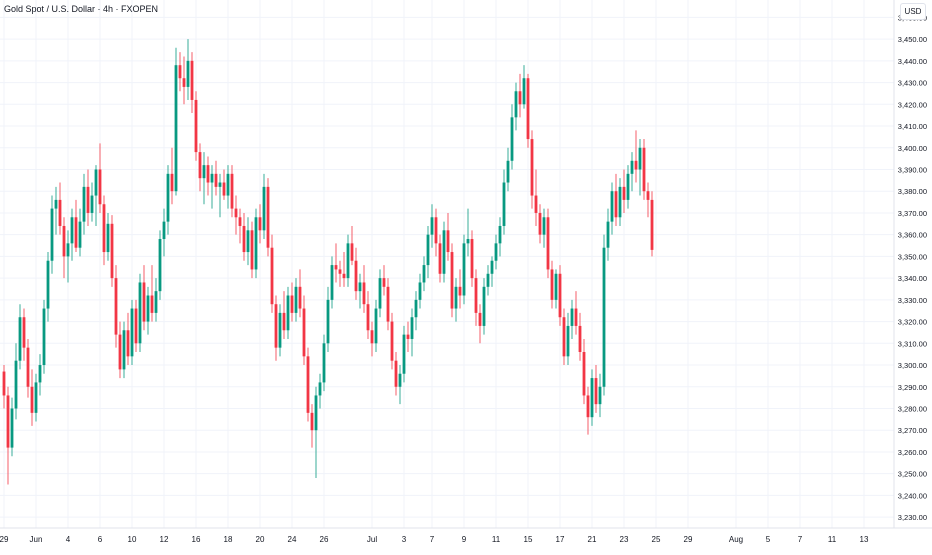 This screenshot has width=932, height=555. What do you see at coordinates (912, 430) in the screenshot?
I see `price-tick-label: 3,270.00` at bounding box center [912, 430].